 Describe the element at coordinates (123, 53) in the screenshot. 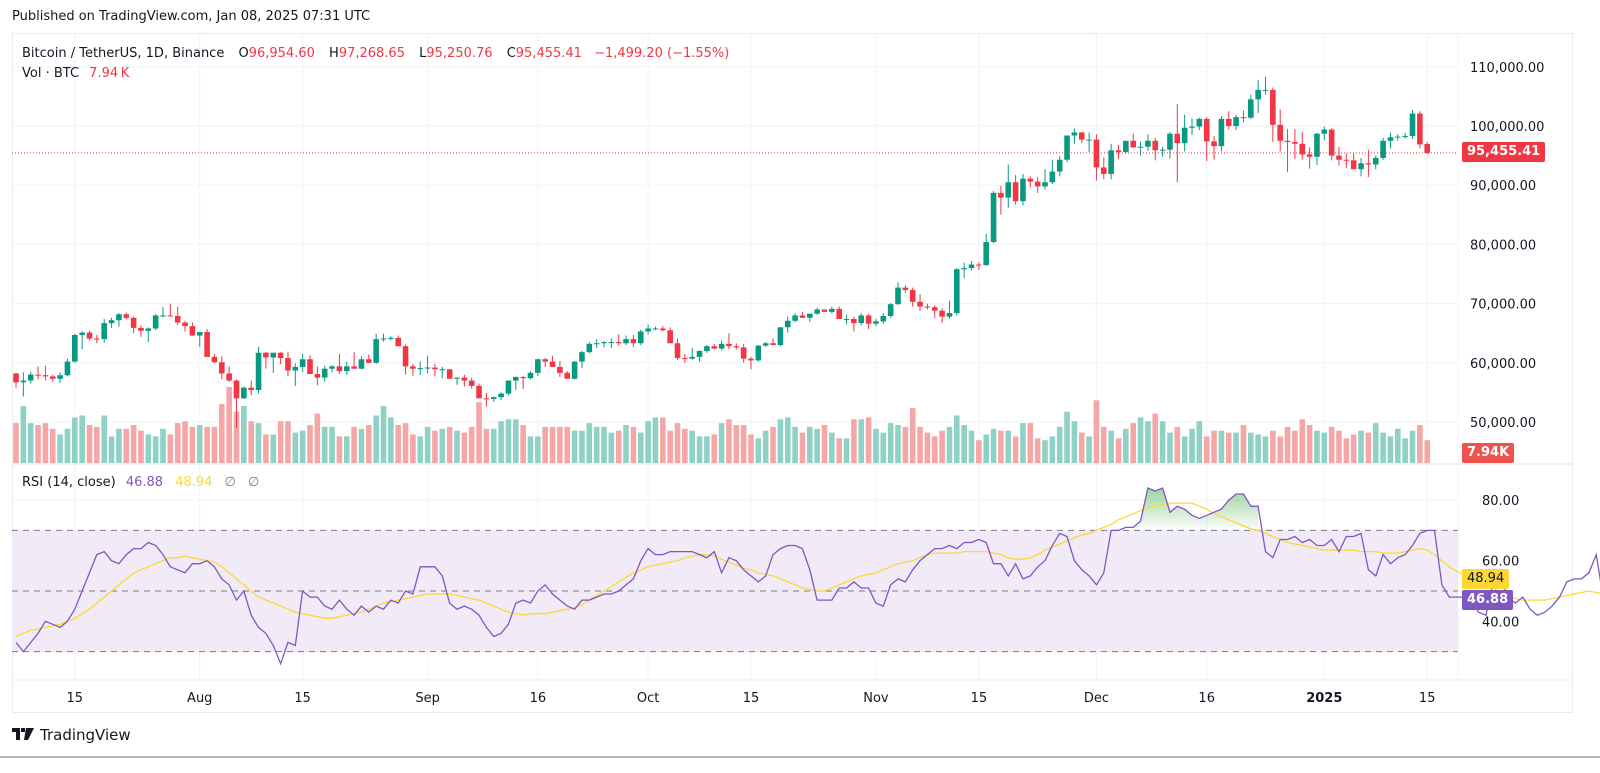

I see `symbol-title: Bitcoin / TetherUS, 1D, Binance` at that location.